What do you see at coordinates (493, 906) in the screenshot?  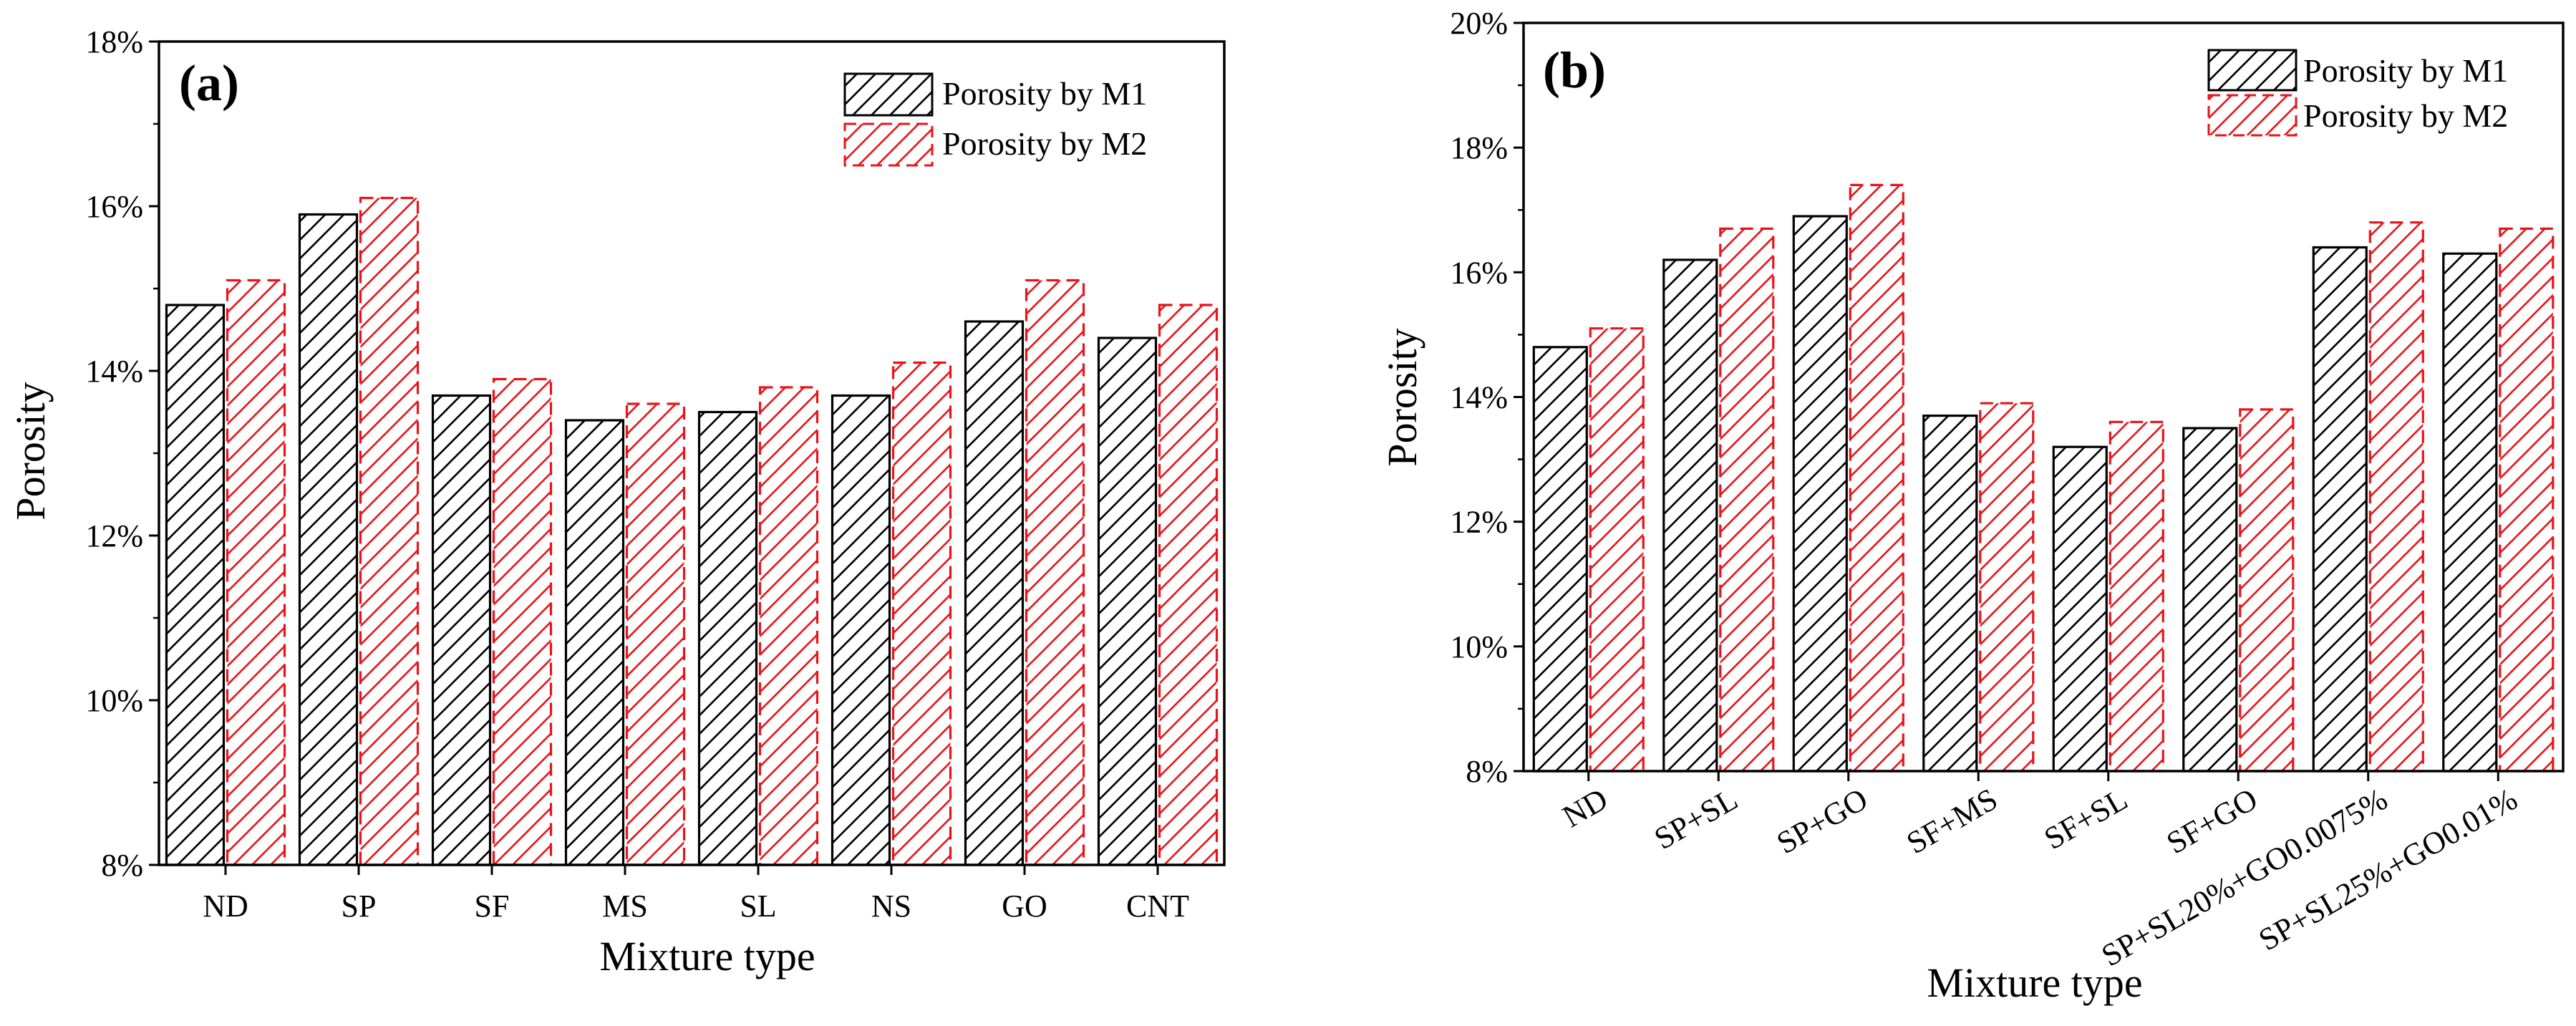 I see `x-tick-label: SF` at bounding box center [493, 906].